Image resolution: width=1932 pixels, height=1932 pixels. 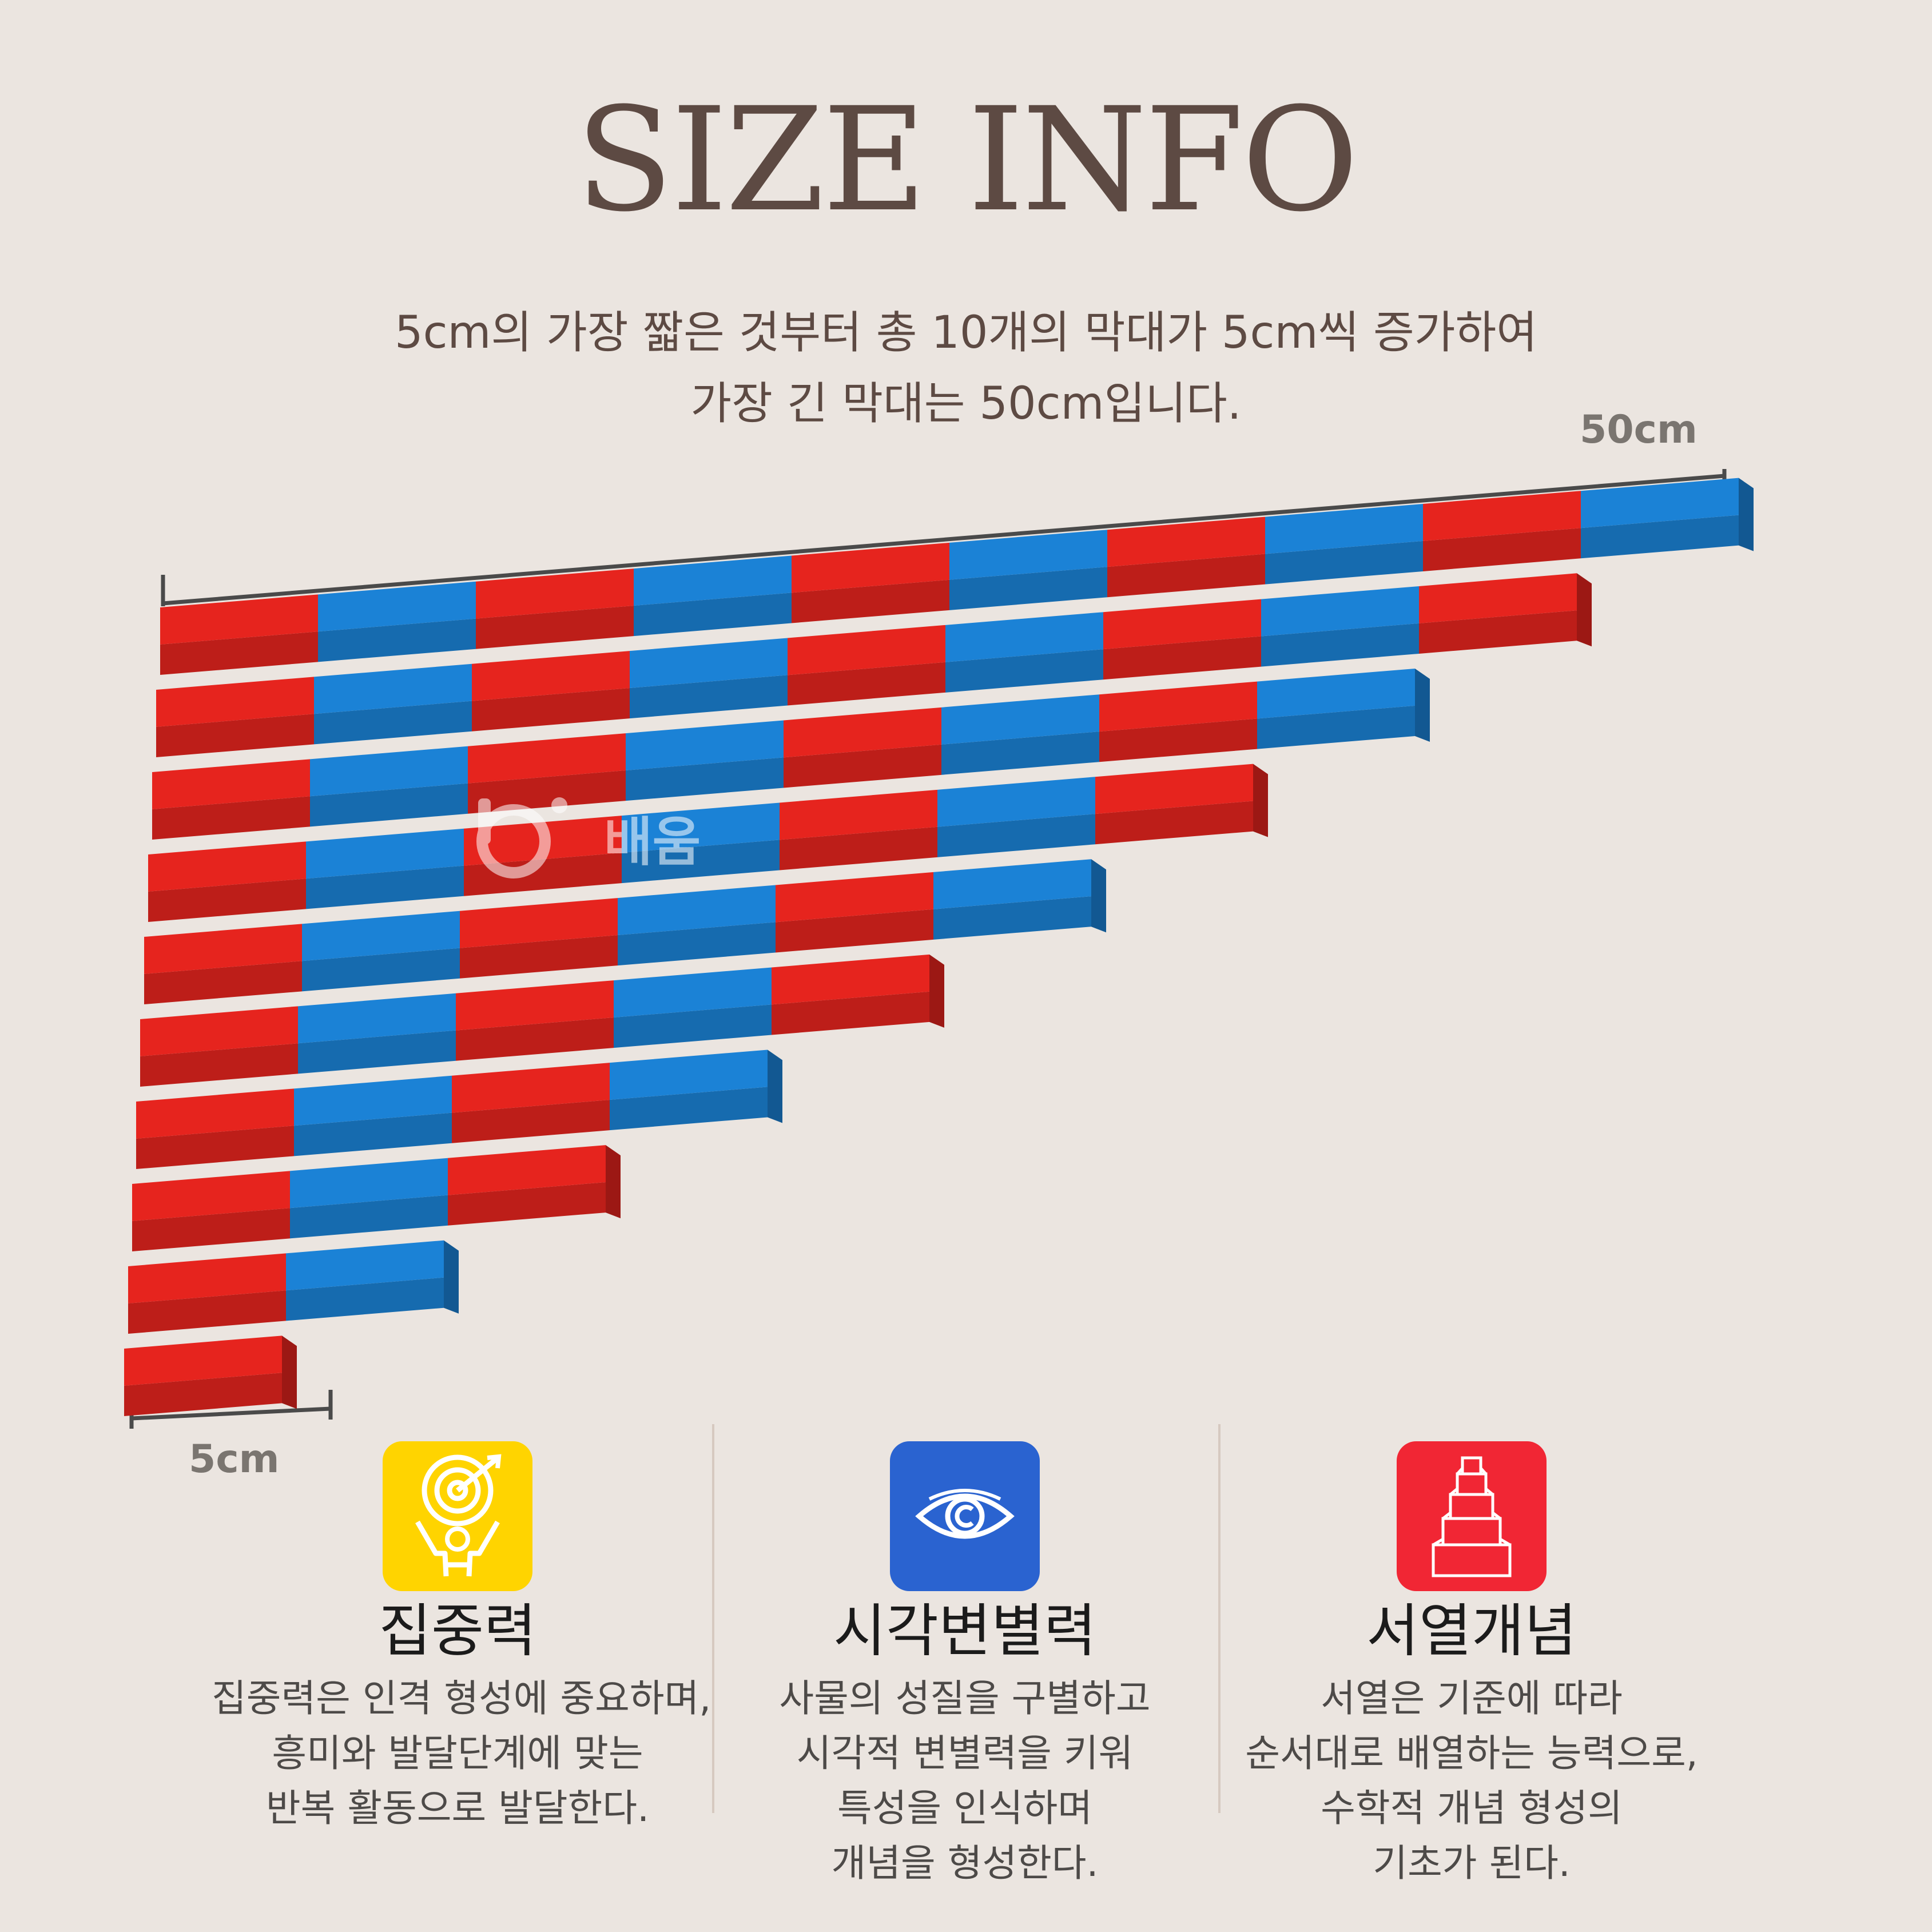 What do you see at coordinates (967, 160) in the screenshot?
I see `page-title: SIZE INFO` at bounding box center [967, 160].